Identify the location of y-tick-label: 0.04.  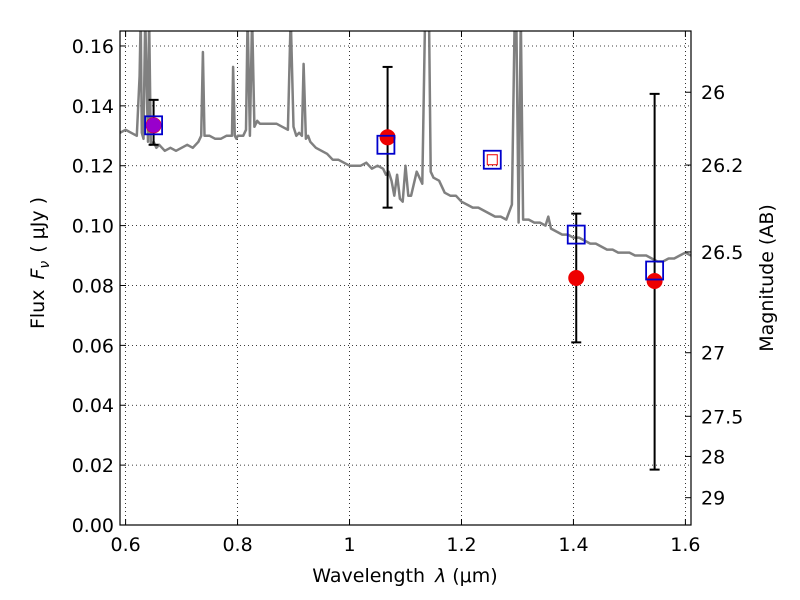
(93, 406).